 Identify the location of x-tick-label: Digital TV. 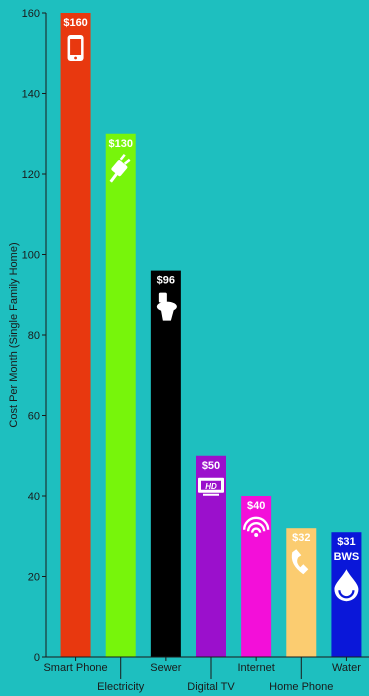
(211, 687).